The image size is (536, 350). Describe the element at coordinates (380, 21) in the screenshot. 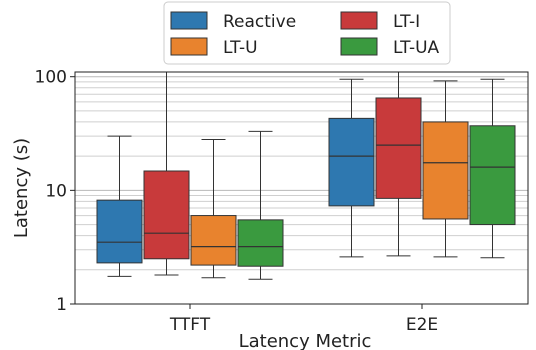

I see `legend-item-lt-i: LT-I` at that location.